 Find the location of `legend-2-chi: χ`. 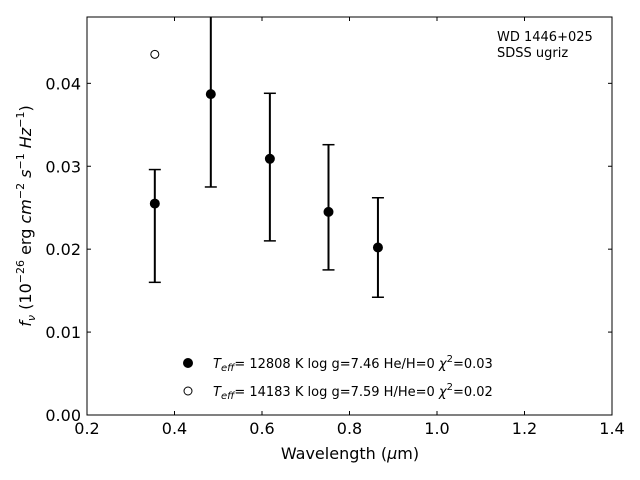

legend-2-chi: χ is located at coordinates (443, 392).